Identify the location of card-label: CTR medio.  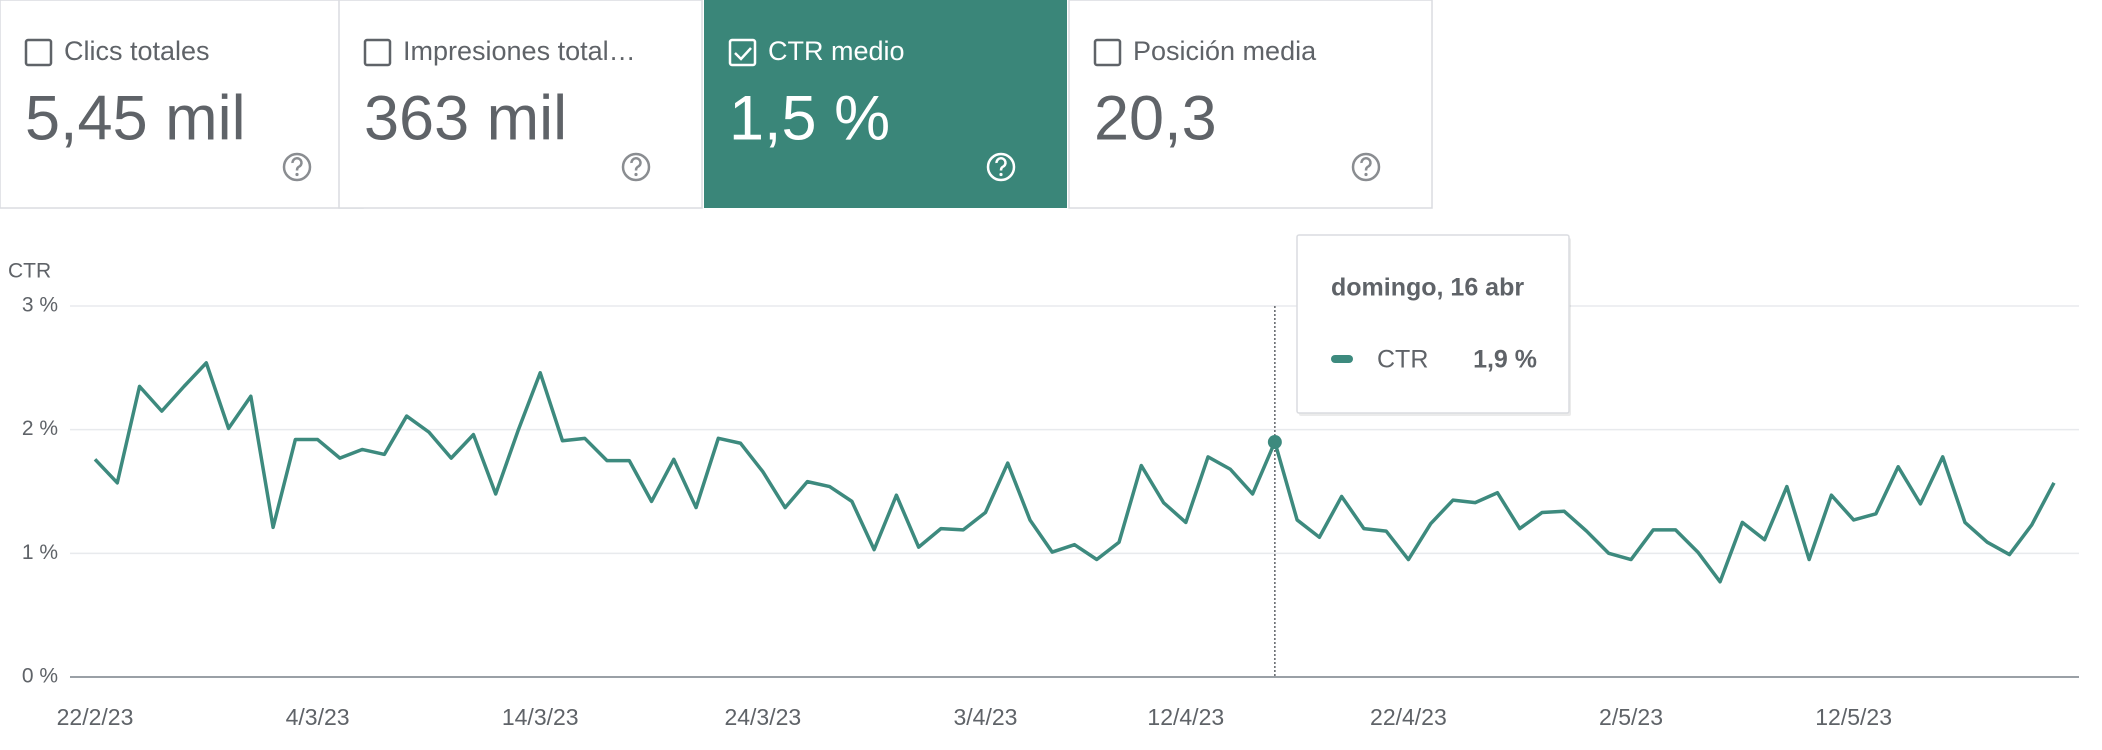
(836, 51).